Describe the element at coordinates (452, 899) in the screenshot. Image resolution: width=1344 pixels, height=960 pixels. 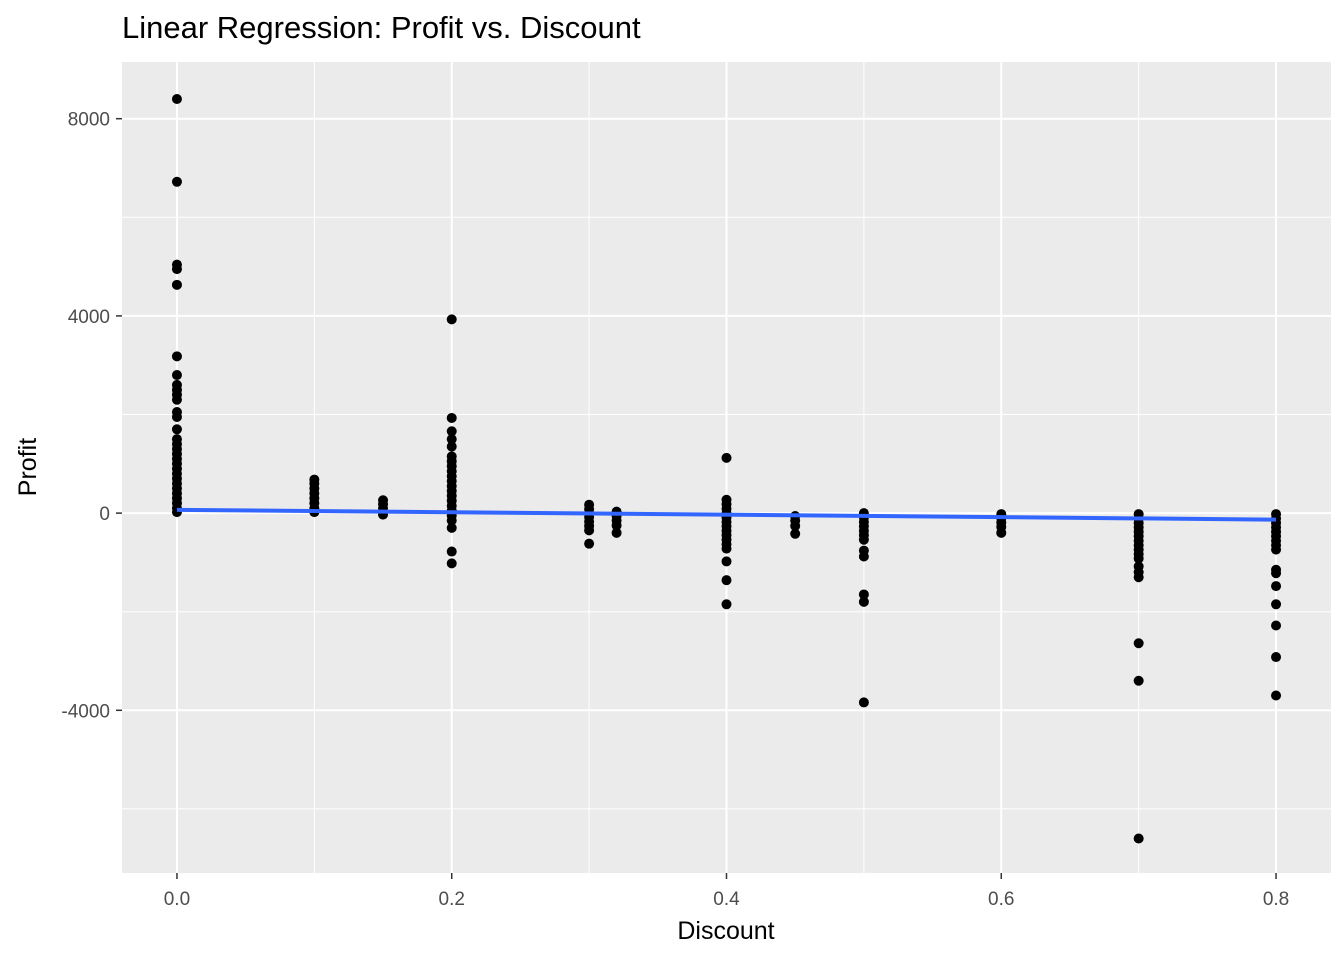
I see `x-tick-label: 0.2` at that location.